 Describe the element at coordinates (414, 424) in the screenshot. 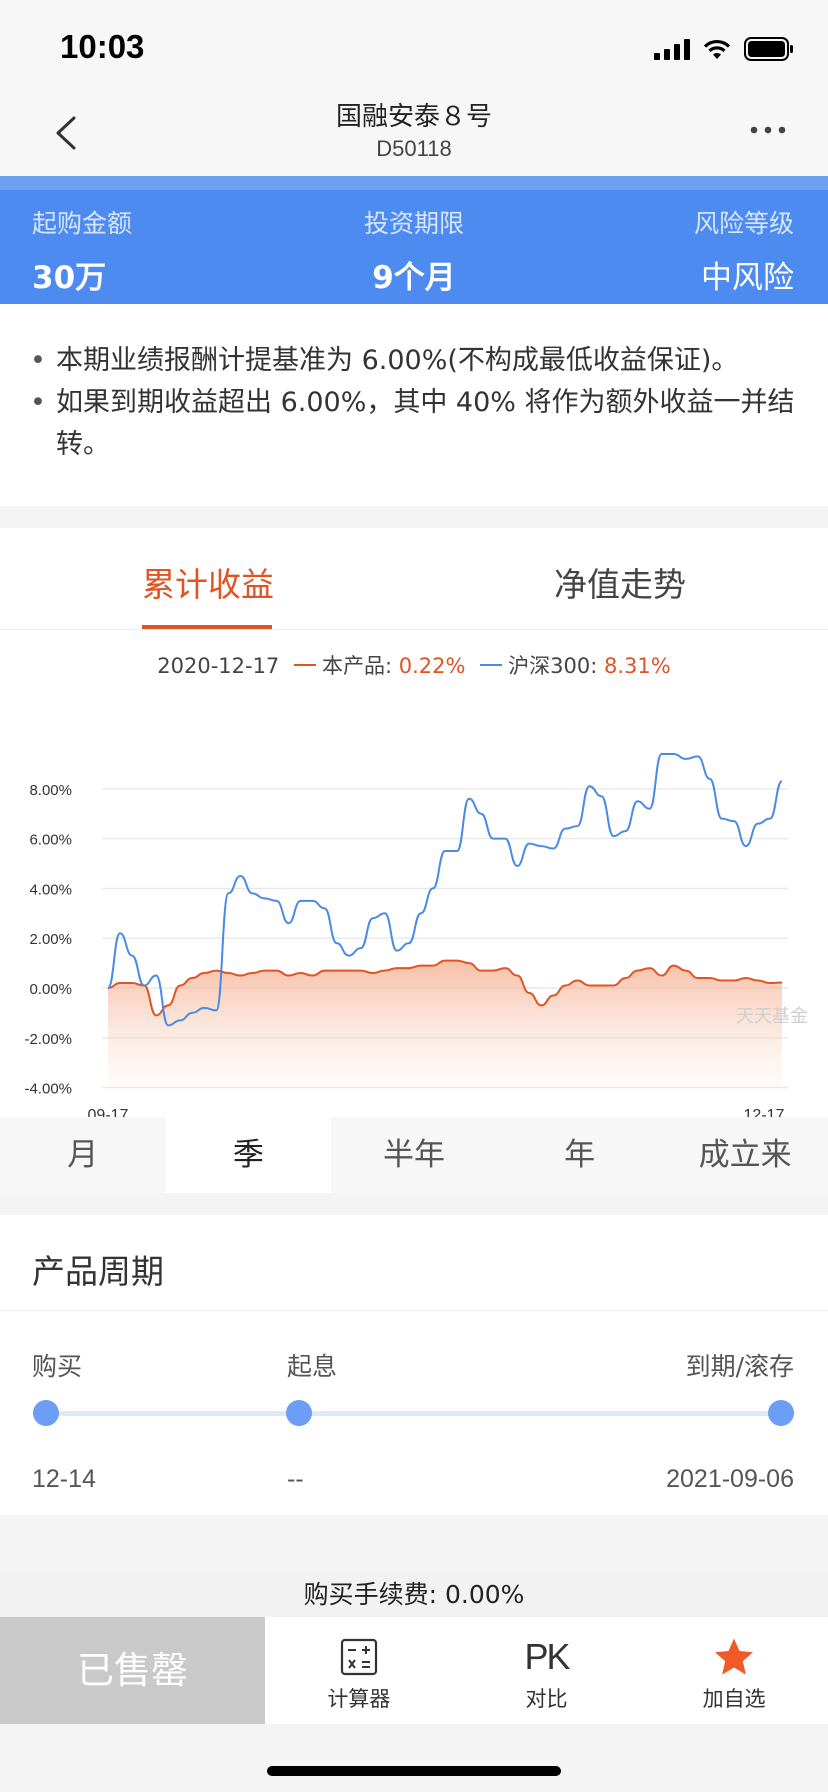

I see `note-item: 如果到期收益超出 6.00%，其中 40% 将作为额外收益一并结转。` at that location.